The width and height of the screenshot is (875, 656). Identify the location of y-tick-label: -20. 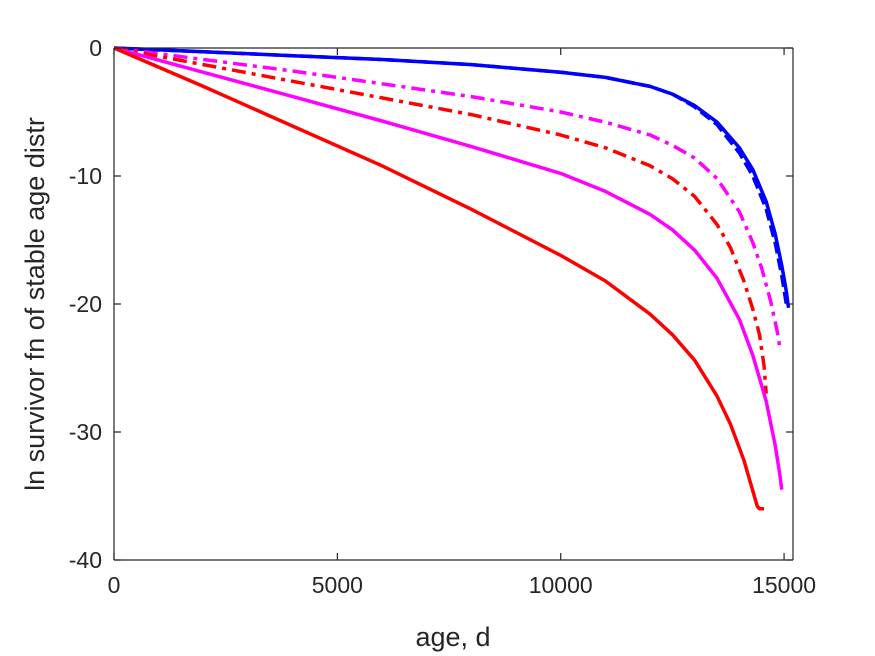
(85, 304).